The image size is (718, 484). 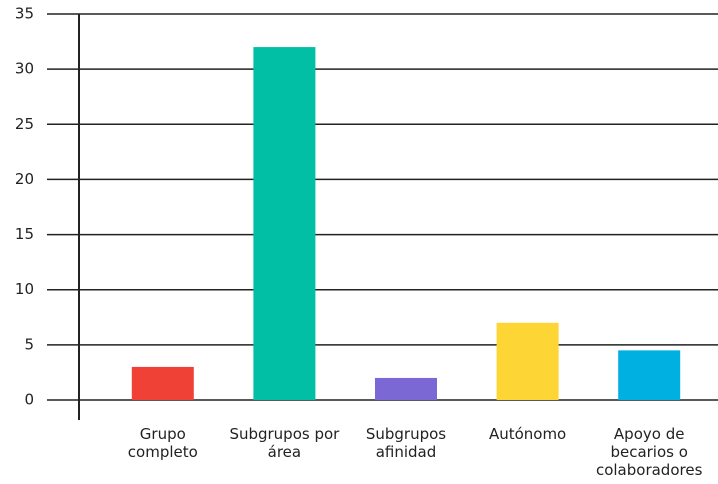 I want to click on x-tick-label: Apoyo de becarios o colaboradores, so click(x=649, y=452).